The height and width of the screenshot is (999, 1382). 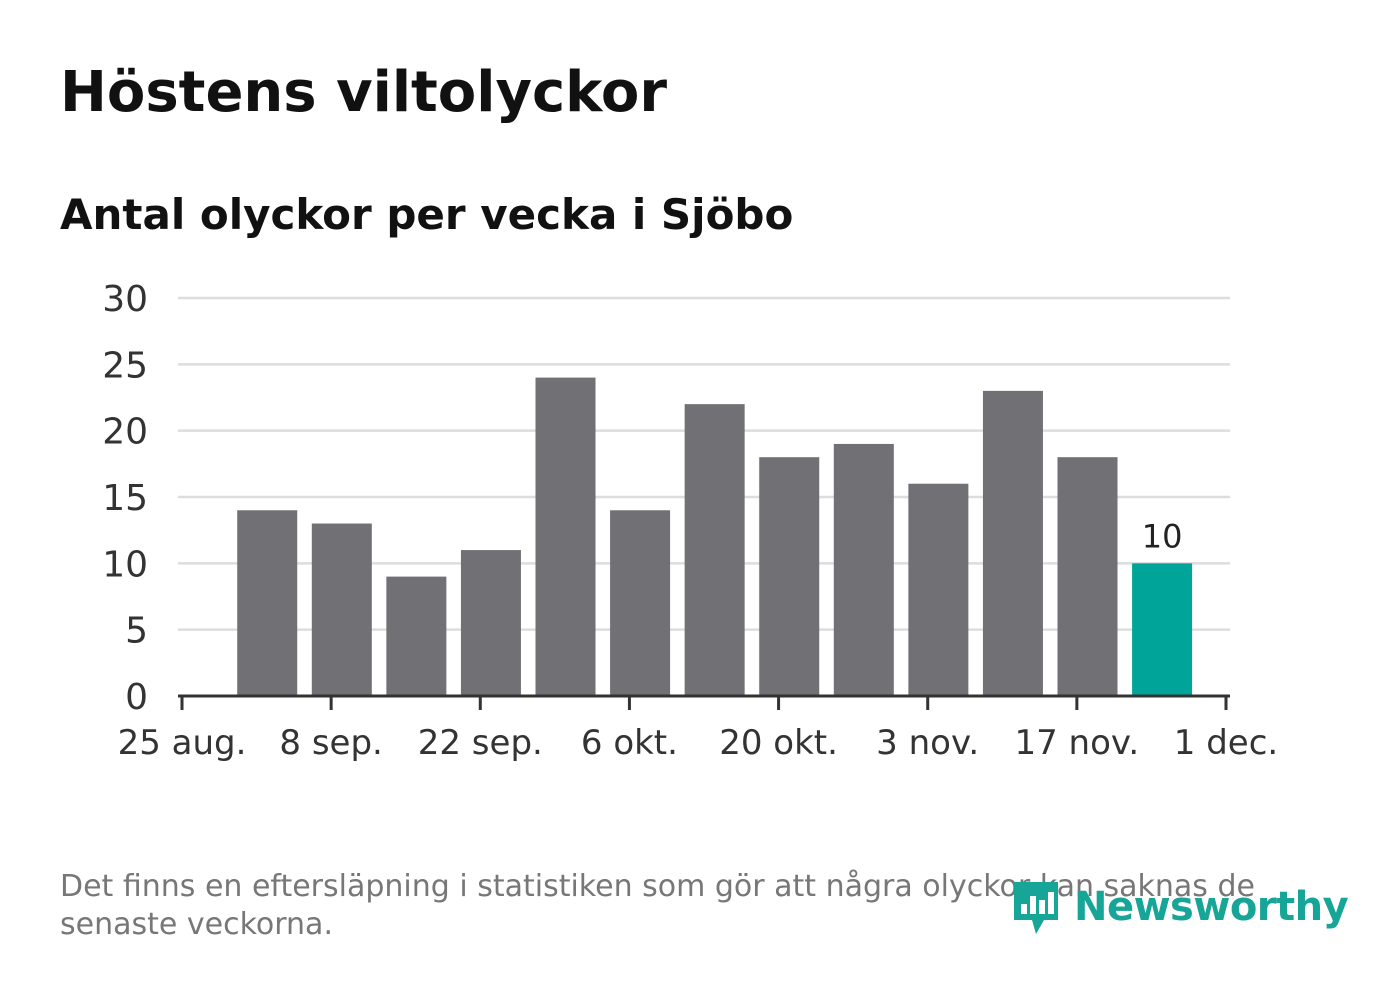 I want to click on x-tick-label: 3 nov., so click(x=927, y=743).